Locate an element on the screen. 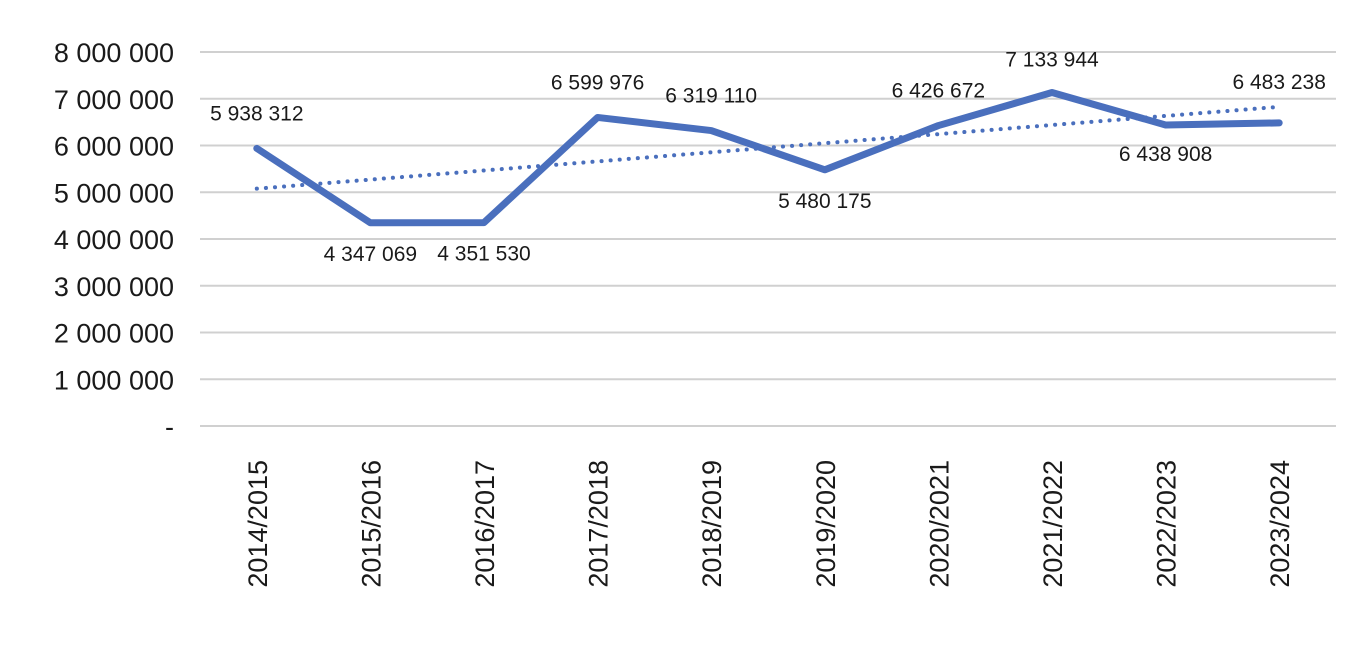  data-label: 6 438 908 is located at coordinates (1165, 154).